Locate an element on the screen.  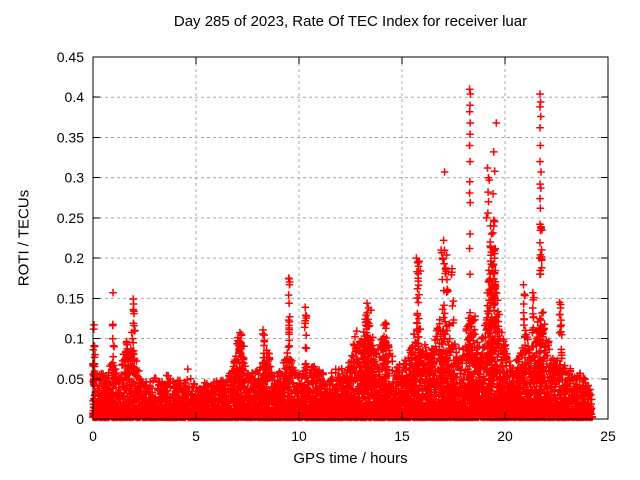
y-tick-label: 0.1 is located at coordinates (75, 339).